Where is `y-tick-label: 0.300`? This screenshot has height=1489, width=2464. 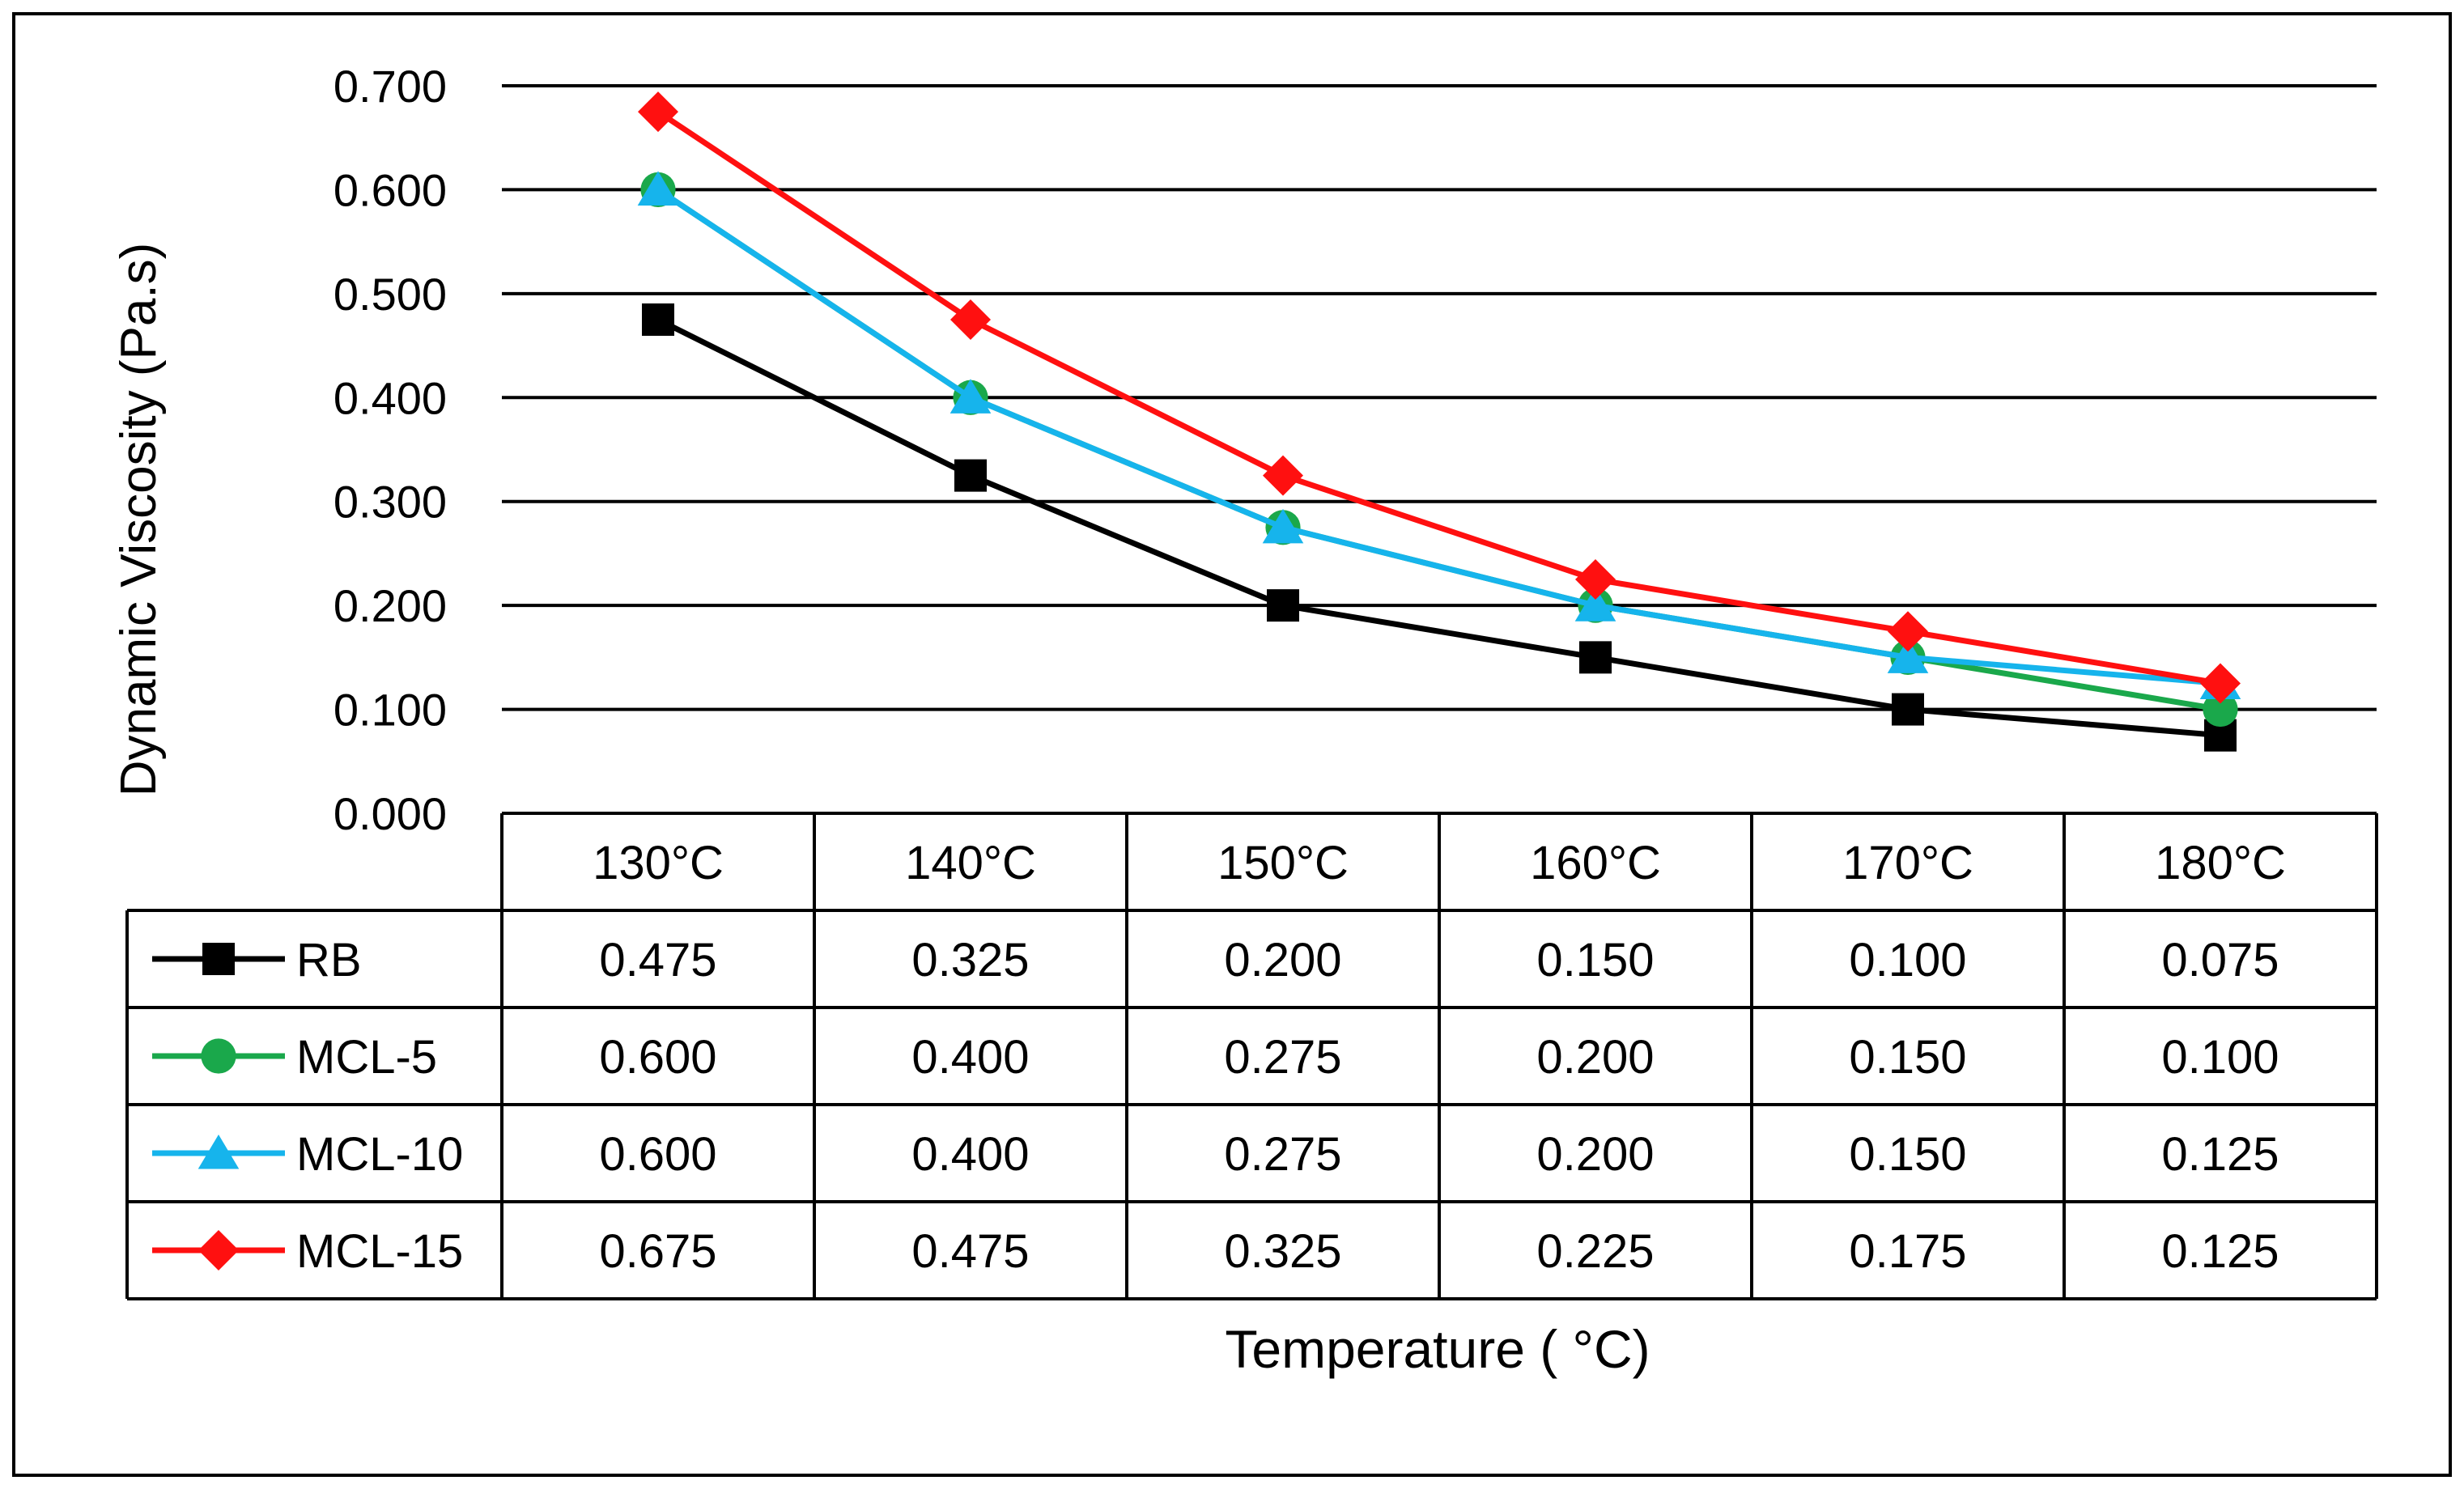
y-tick-label: 0.300 is located at coordinates (390, 502).